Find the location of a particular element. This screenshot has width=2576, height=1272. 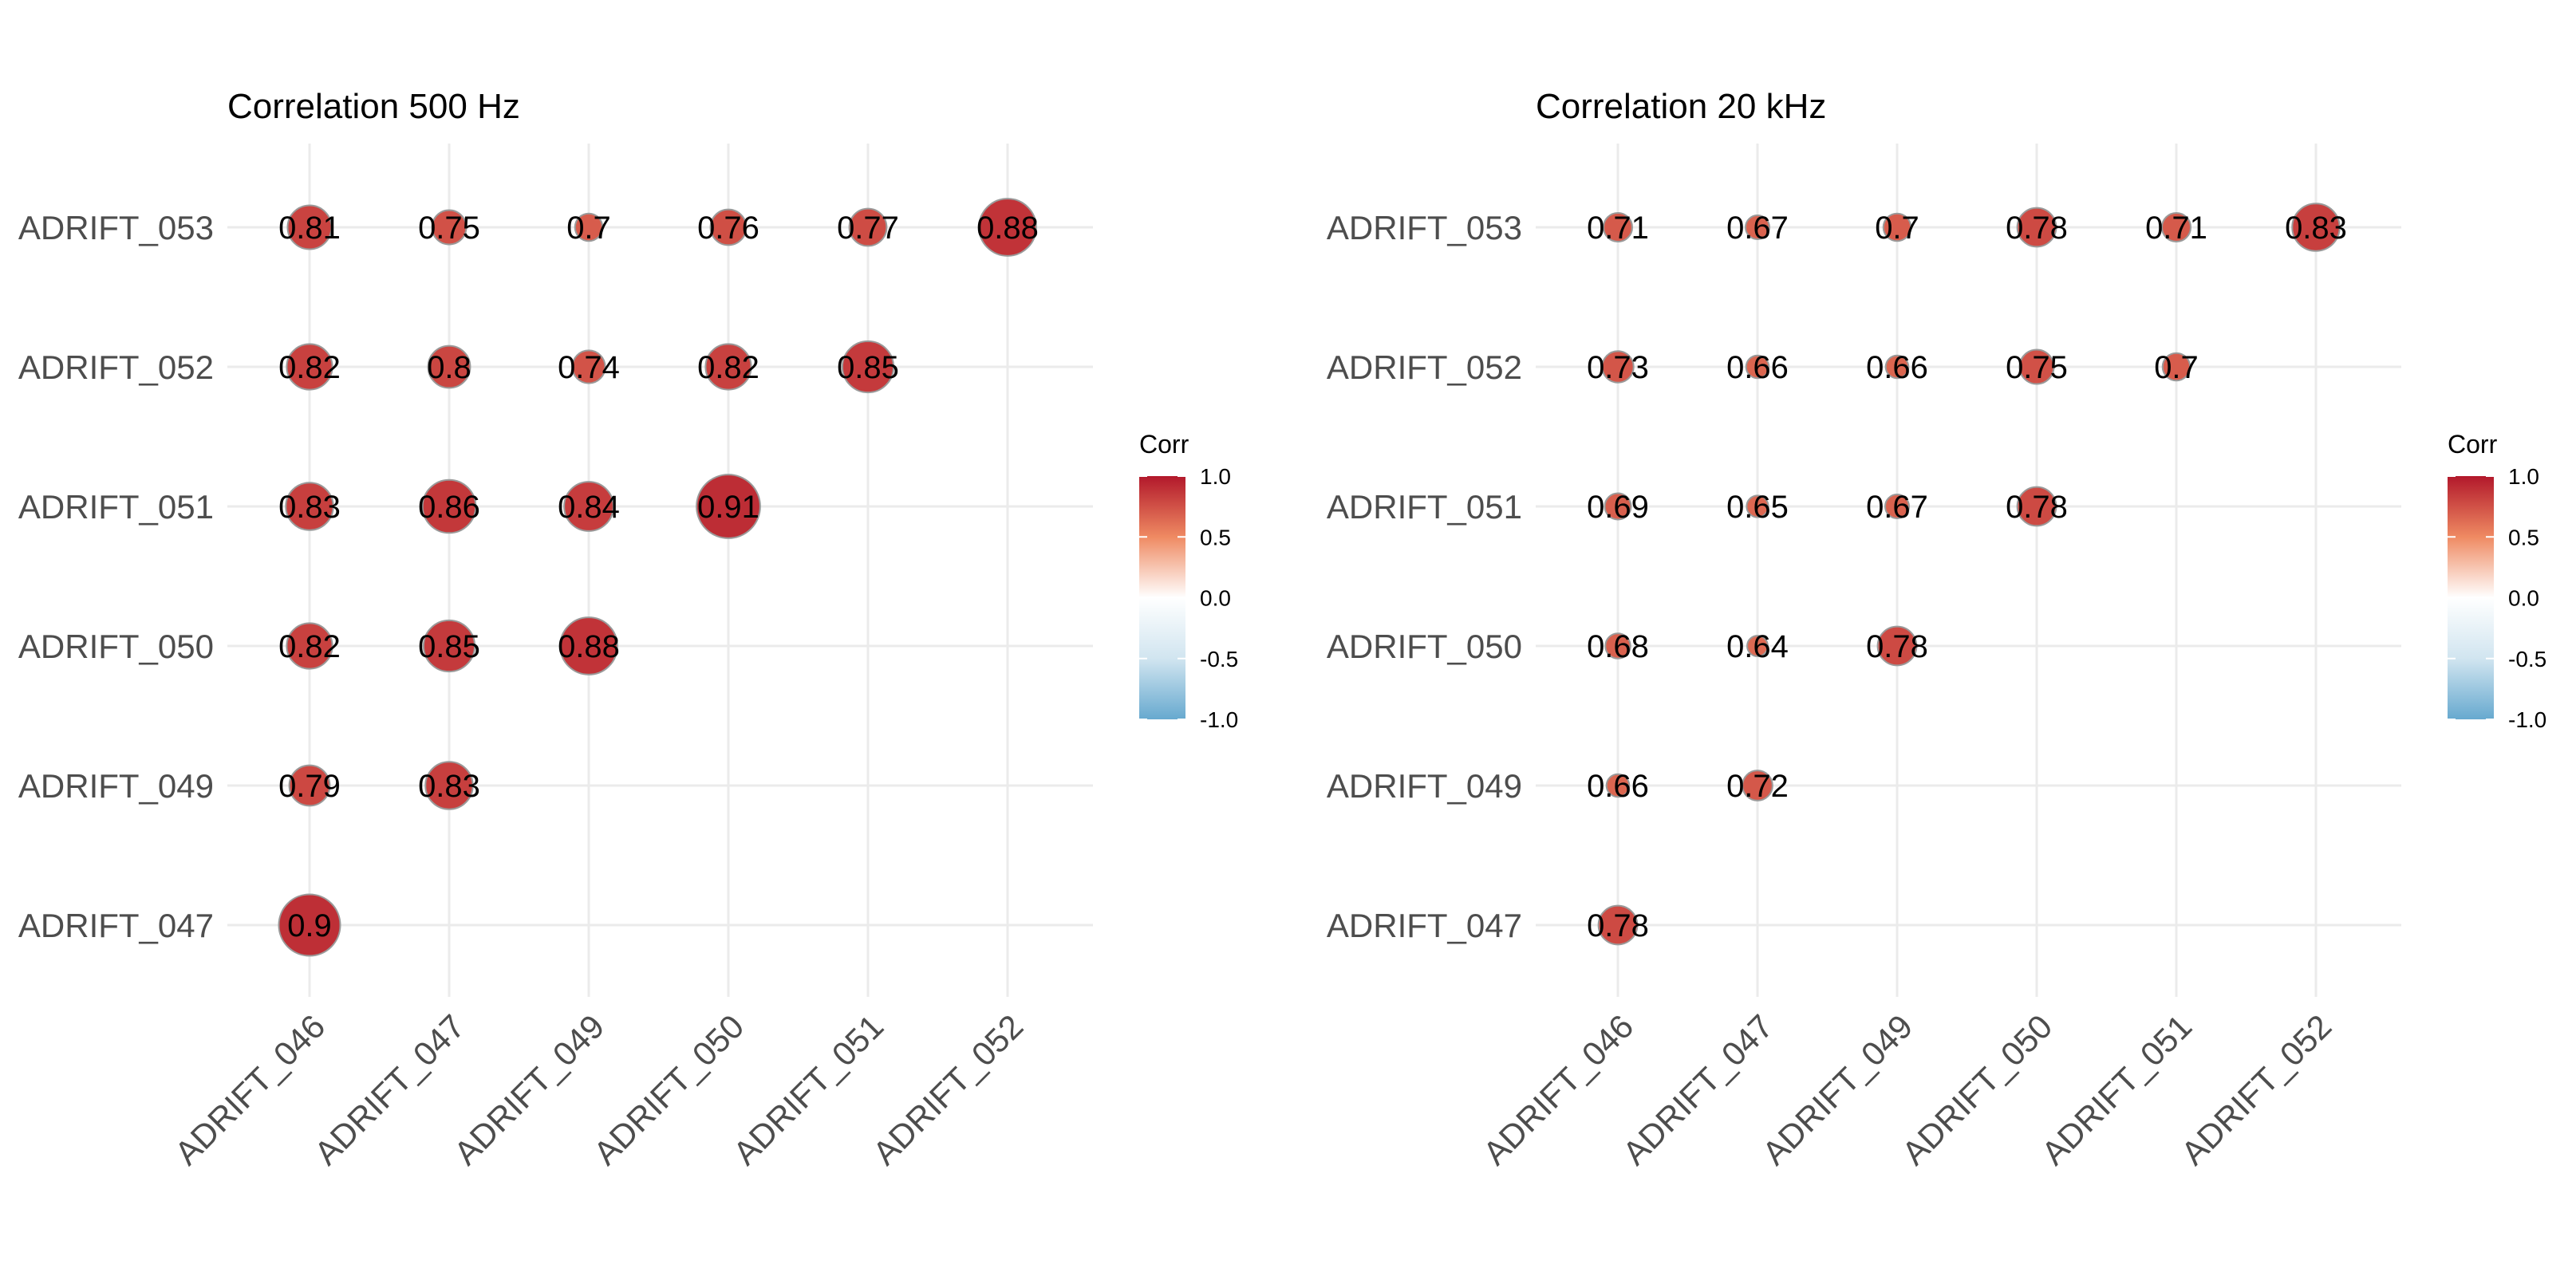

correlation-value-label: 0.73 is located at coordinates (1618, 368).